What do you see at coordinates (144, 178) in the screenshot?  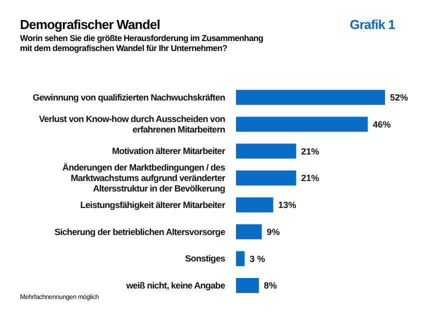 I see `y-tick-label: Änderungen der Marktbedingungen / des Marktwachstums aufgrund veränderter Altersstruktur in der Bevölkerung` at bounding box center [144, 178].